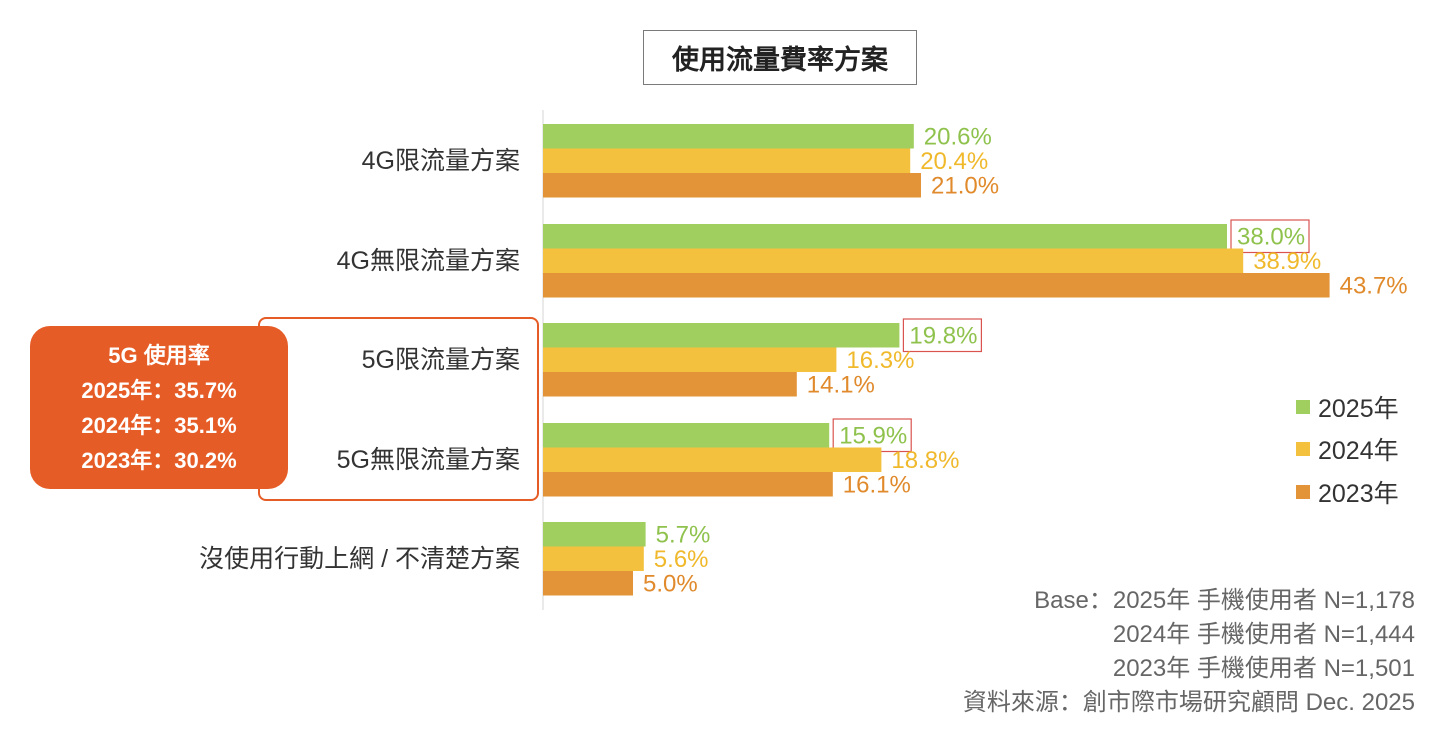  Describe the element at coordinates (159, 425) in the screenshot. I see `callout-line-2024: 2024年：35.1%` at that location.